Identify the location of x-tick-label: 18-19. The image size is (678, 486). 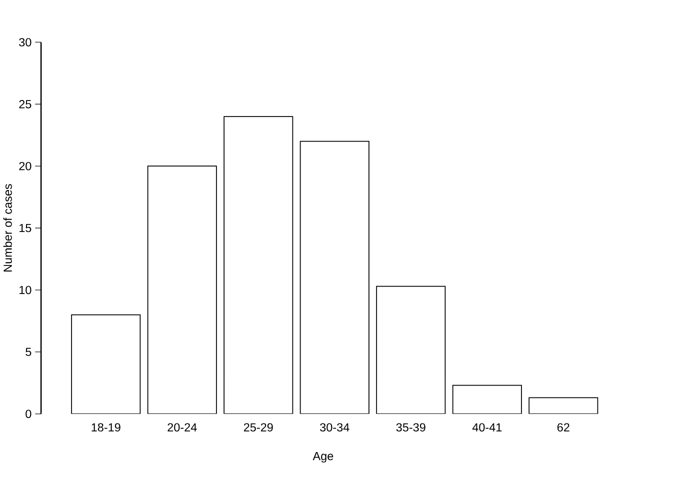
(106, 427).